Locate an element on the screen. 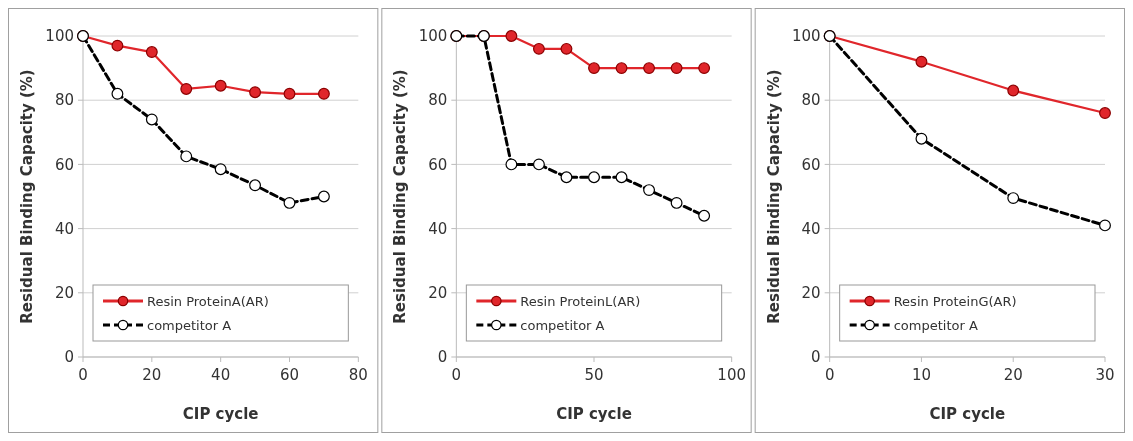  x-tick-label: 10 is located at coordinates (921, 375).